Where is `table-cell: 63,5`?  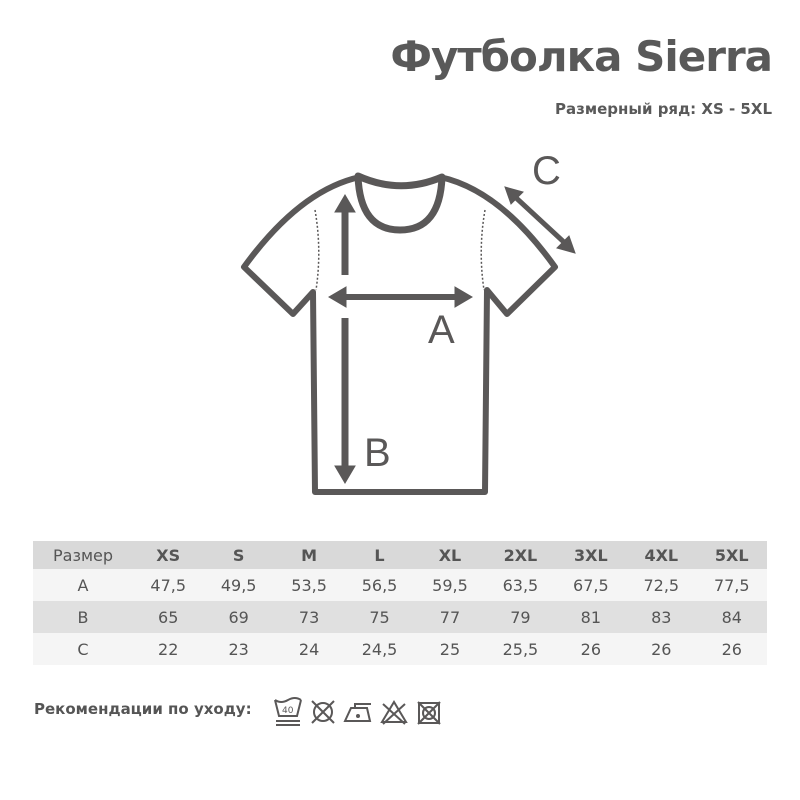 table-cell: 63,5 is located at coordinates (520, 585).